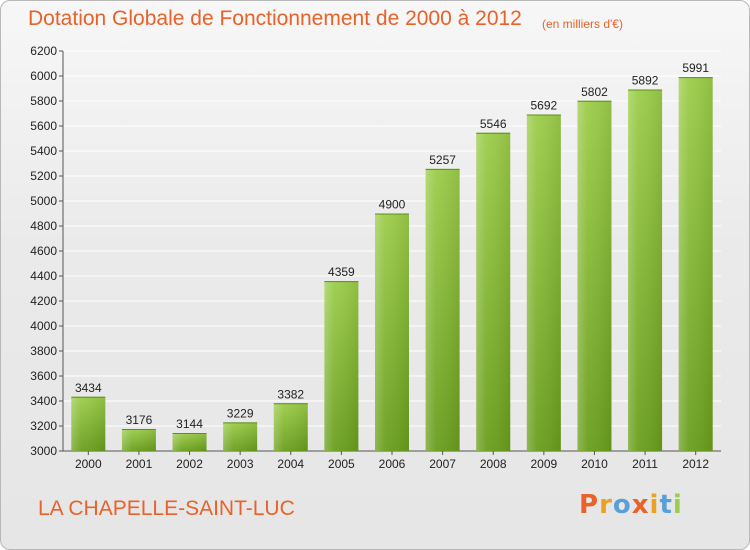  What do you see at coordinates (43, 151) in the screenshot?
I see `y-tick-label: 5400` at bounding box center [43, 151].